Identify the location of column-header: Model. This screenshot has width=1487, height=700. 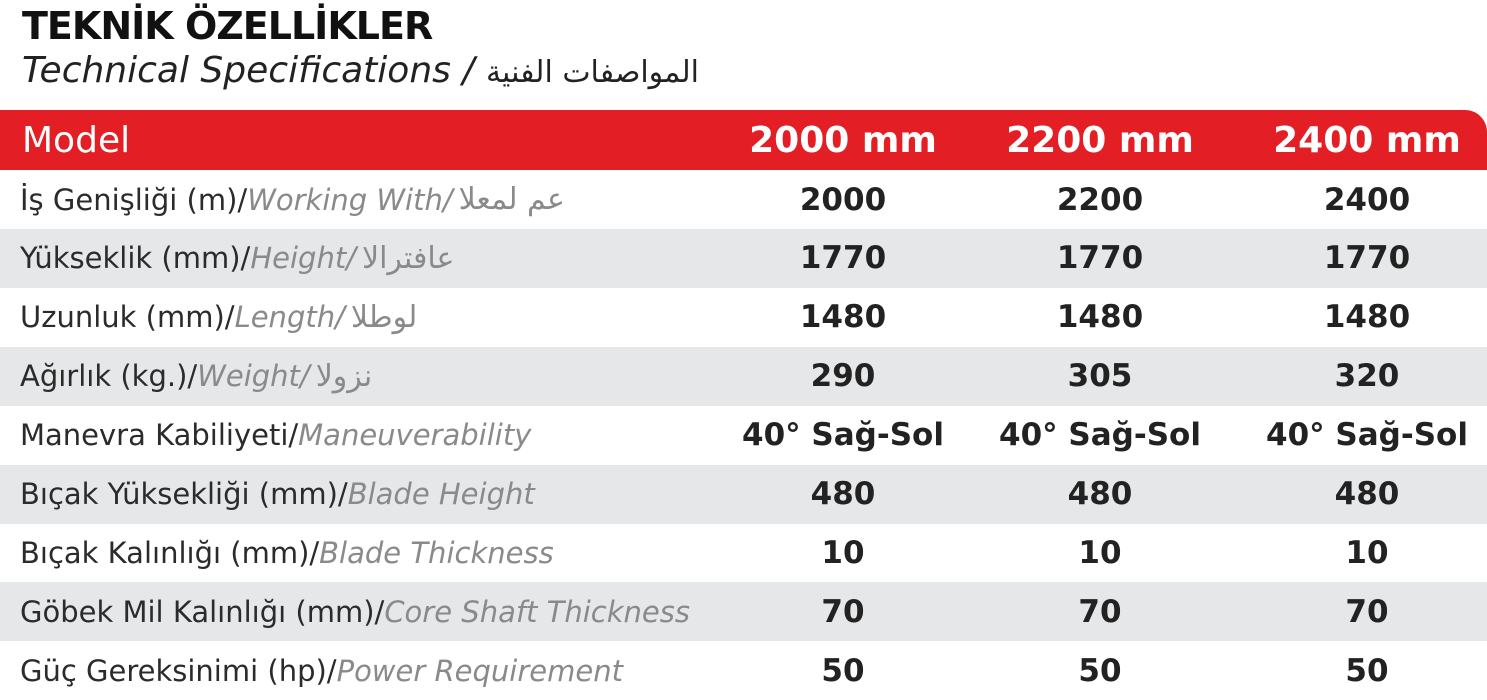
(76, 140).